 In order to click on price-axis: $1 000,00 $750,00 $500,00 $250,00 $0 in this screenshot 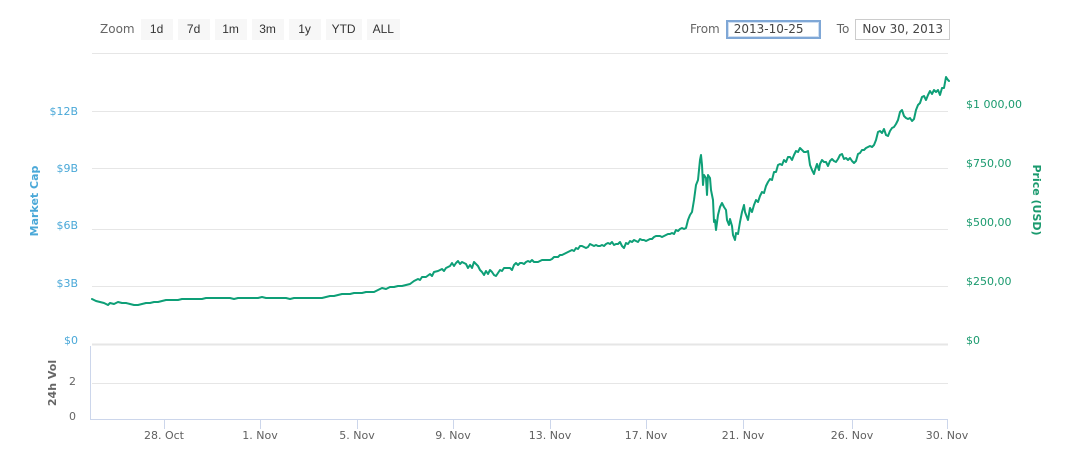, I will do `click(994, 222)`.